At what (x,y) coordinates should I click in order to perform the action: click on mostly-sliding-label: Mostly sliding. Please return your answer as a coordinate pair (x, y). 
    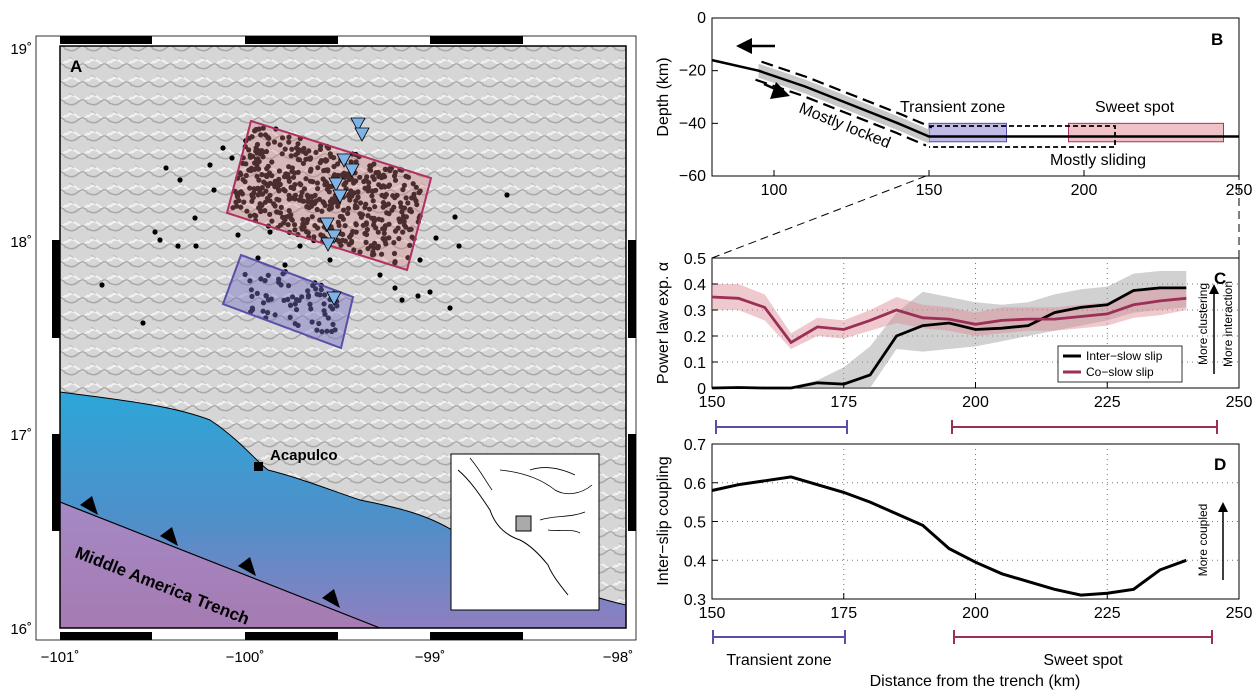
    Looking at the image, I should click on (1098, 160).